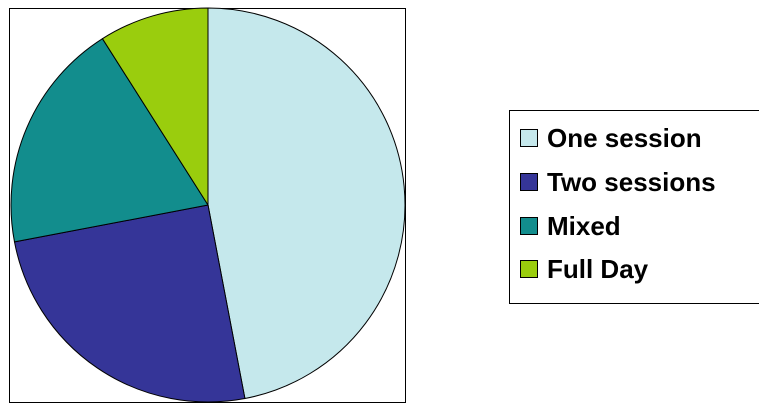 The width and height of the screenshot is (759, 403). I want to click on legend-item-one-session: One session, so click(611, 138).